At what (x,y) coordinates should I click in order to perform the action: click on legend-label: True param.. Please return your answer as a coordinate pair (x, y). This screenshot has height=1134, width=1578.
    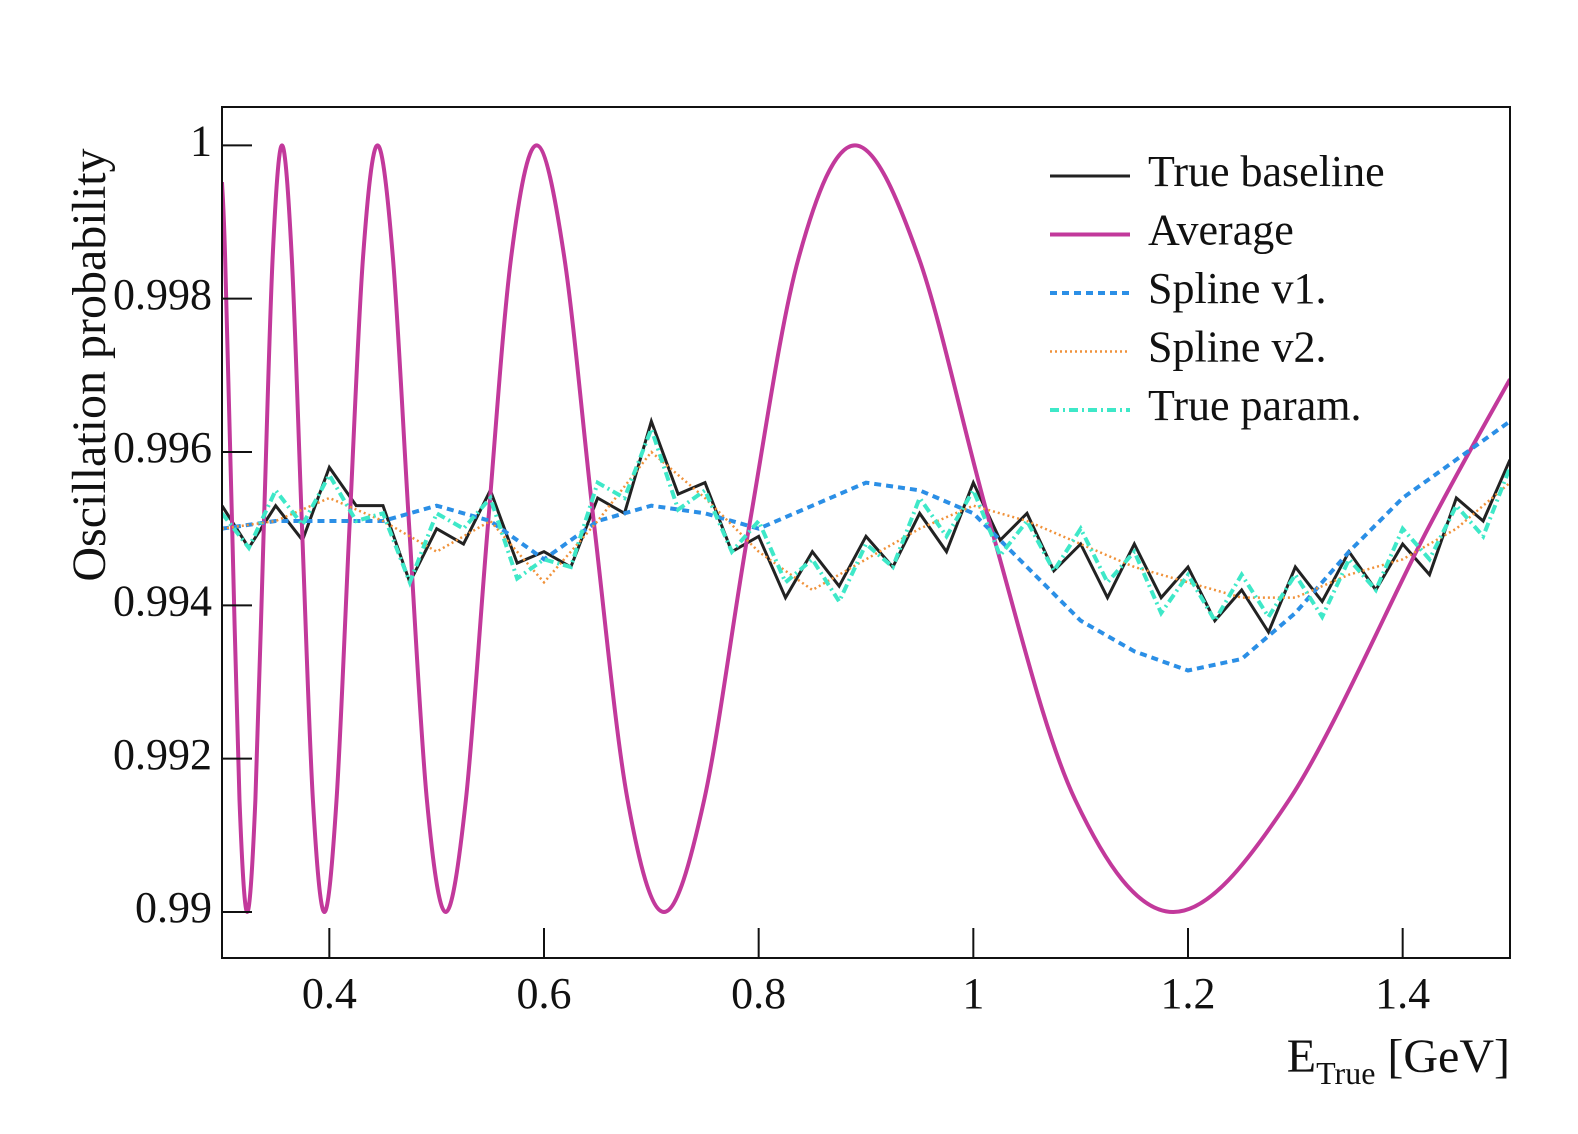
    Looking at the image, I should click on (1254, 405).